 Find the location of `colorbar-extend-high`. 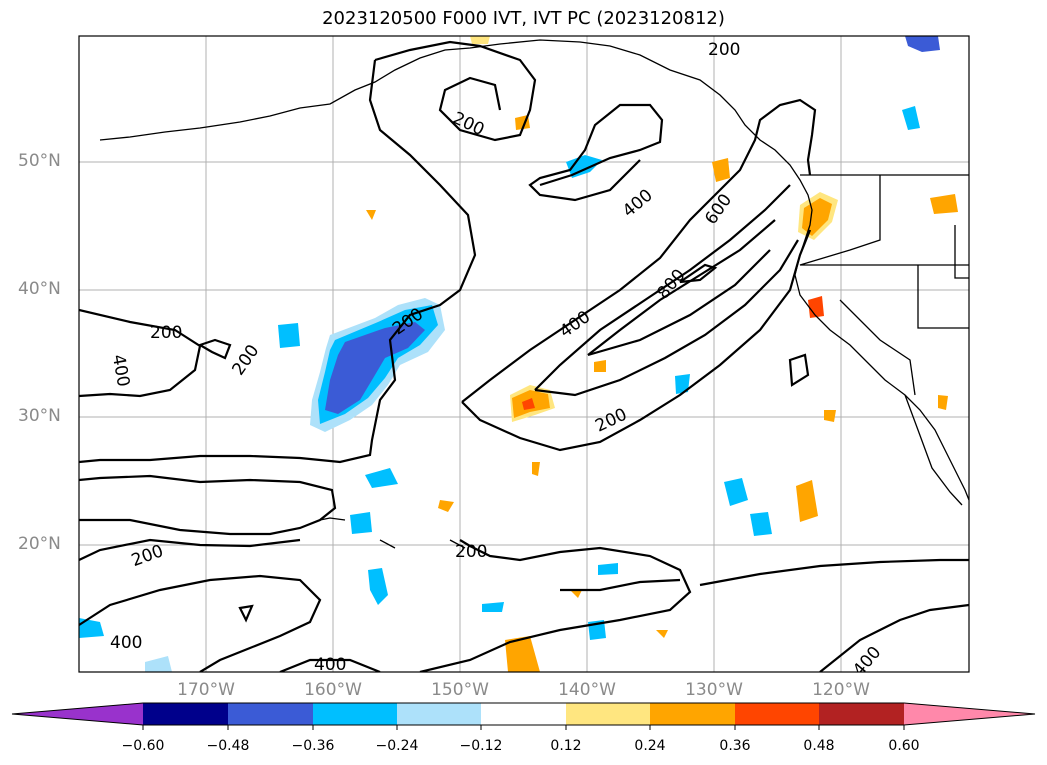

colorbar-extend-high is located at coordinates (969, 714).